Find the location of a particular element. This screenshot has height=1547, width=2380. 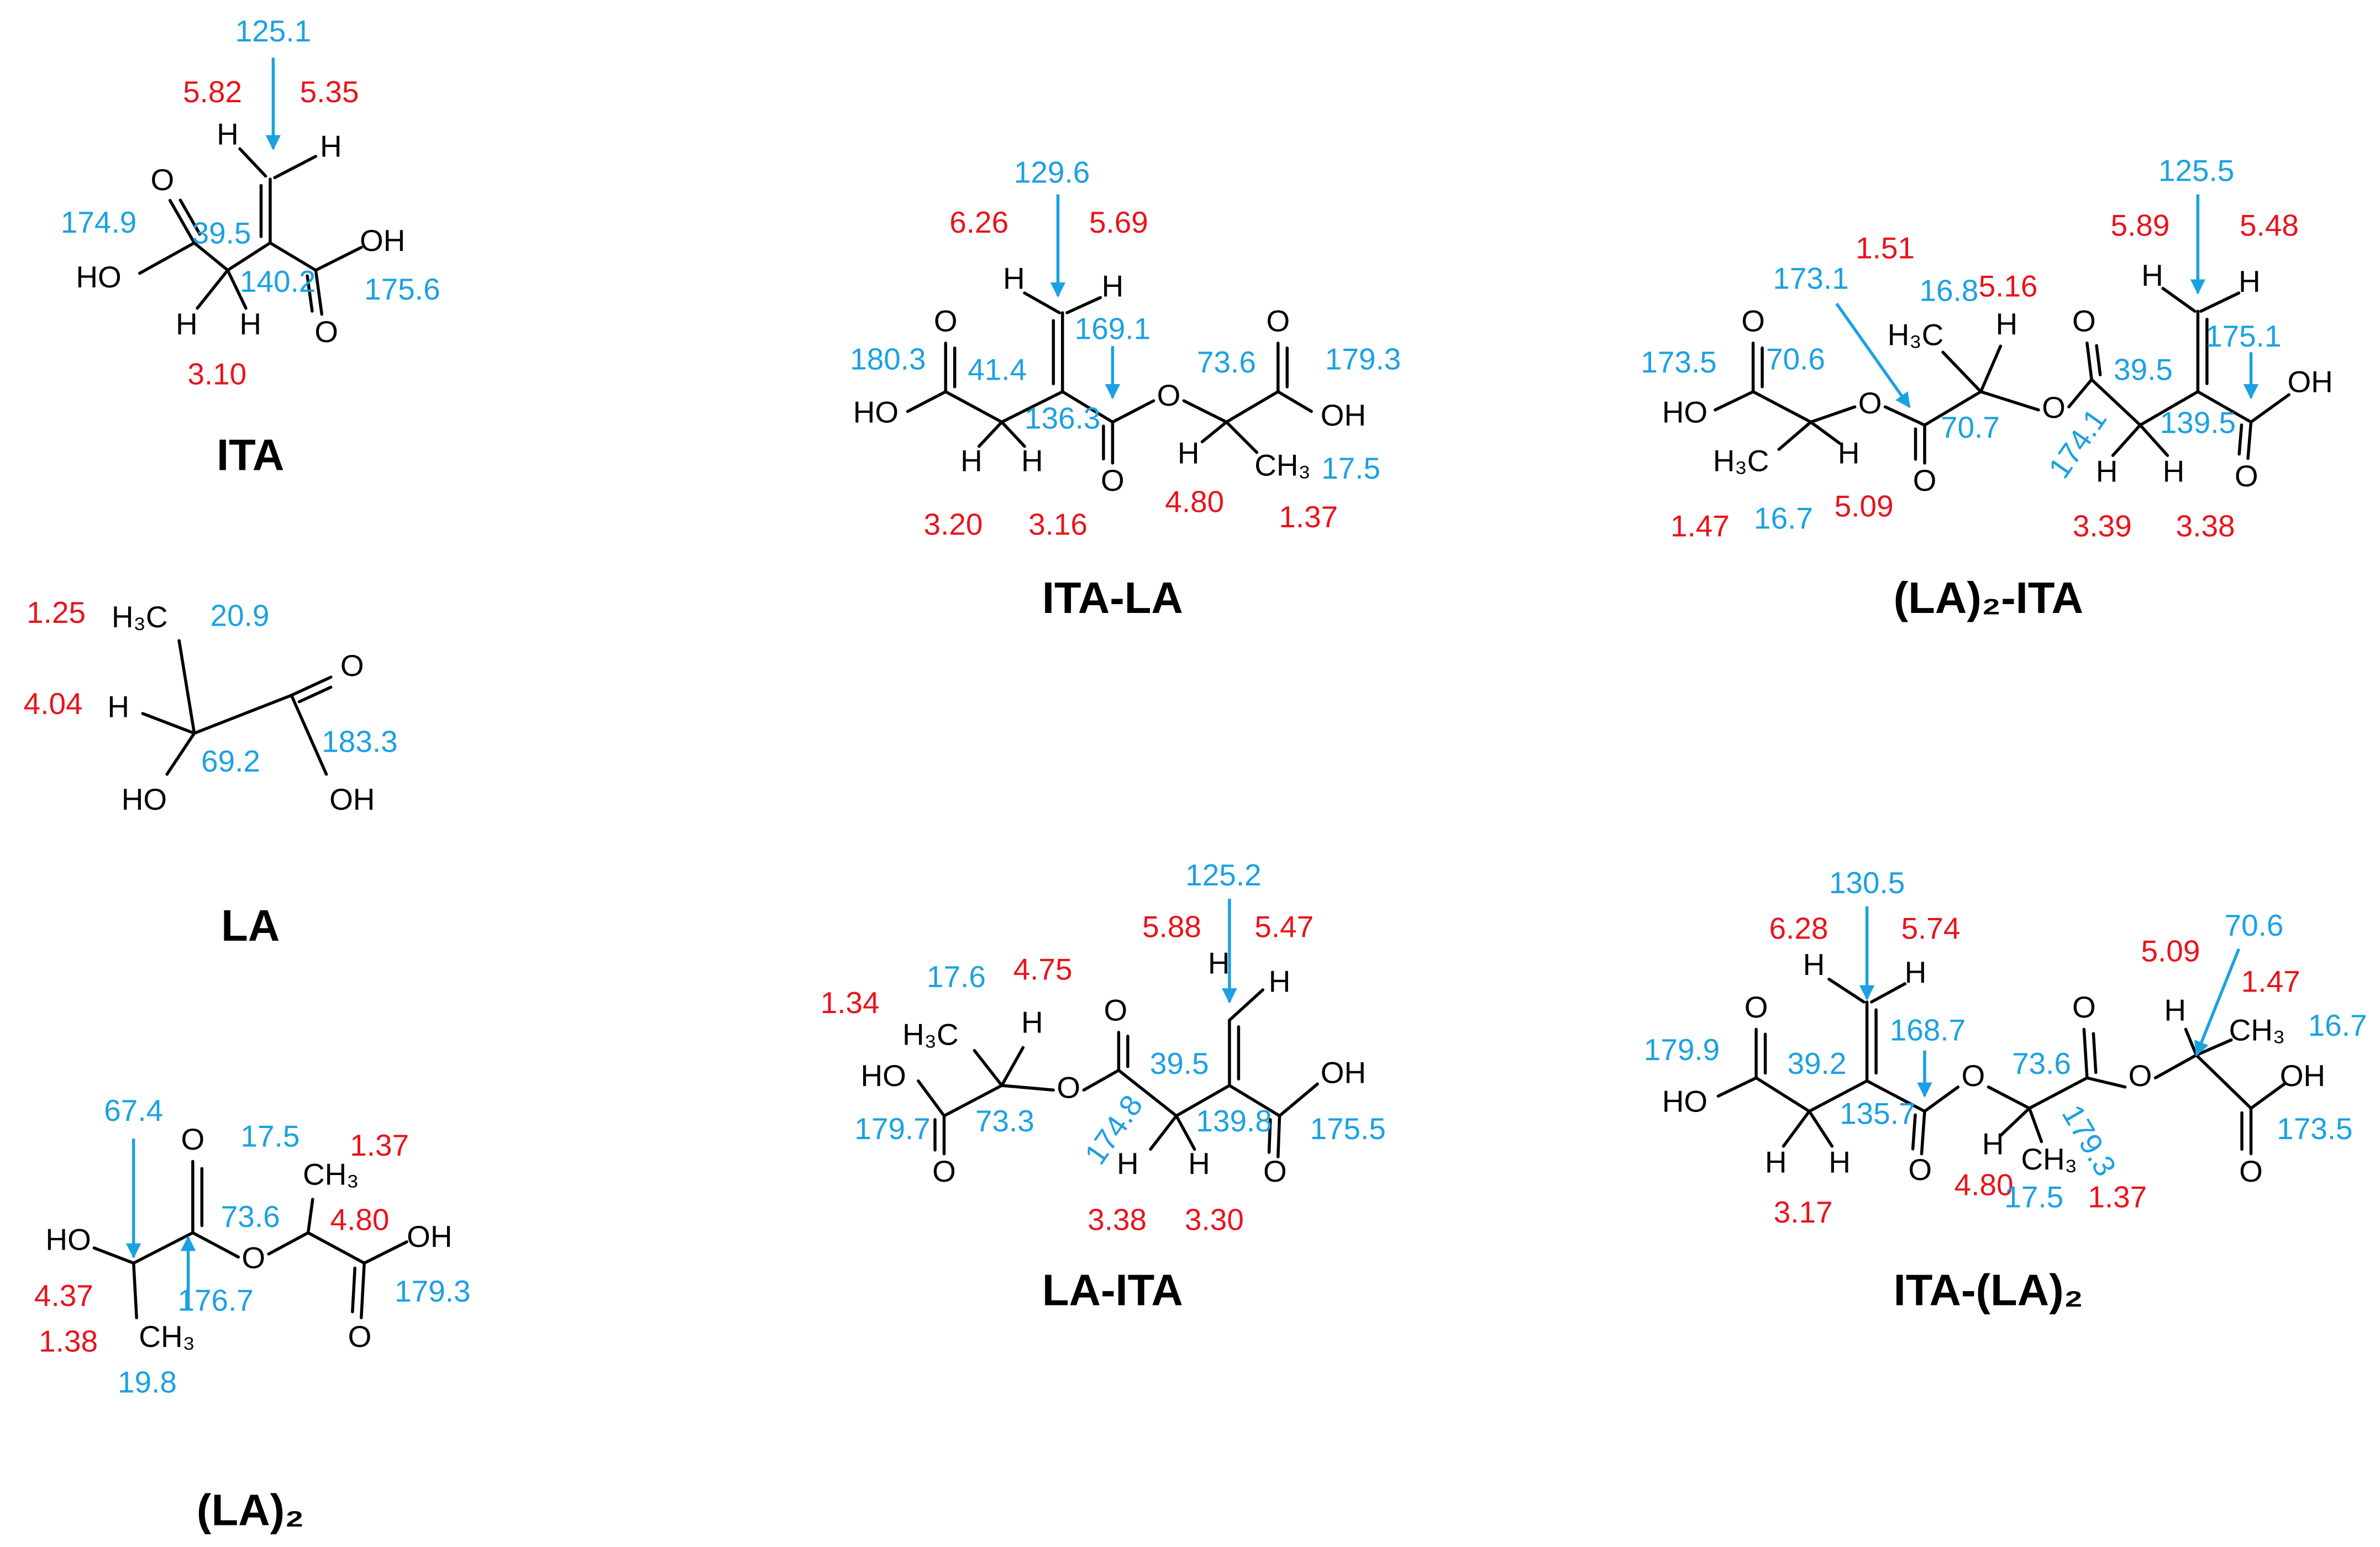

c-shift: 168.7 is located at coordinates (1928, 1030).